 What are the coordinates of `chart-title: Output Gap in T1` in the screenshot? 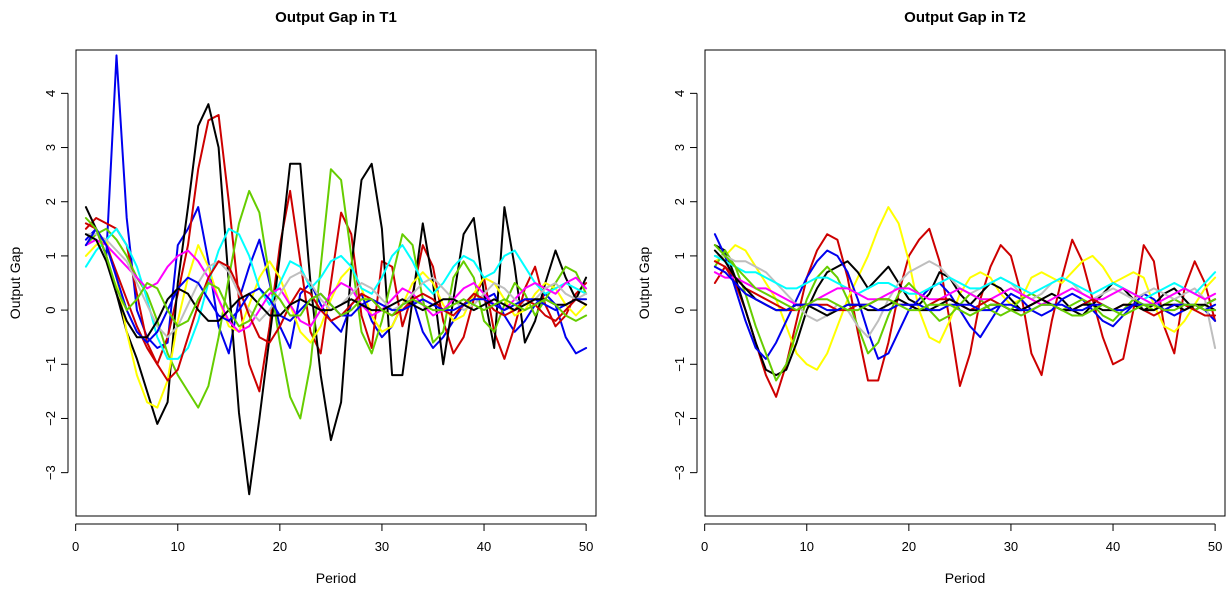 It's located at (336, 17).